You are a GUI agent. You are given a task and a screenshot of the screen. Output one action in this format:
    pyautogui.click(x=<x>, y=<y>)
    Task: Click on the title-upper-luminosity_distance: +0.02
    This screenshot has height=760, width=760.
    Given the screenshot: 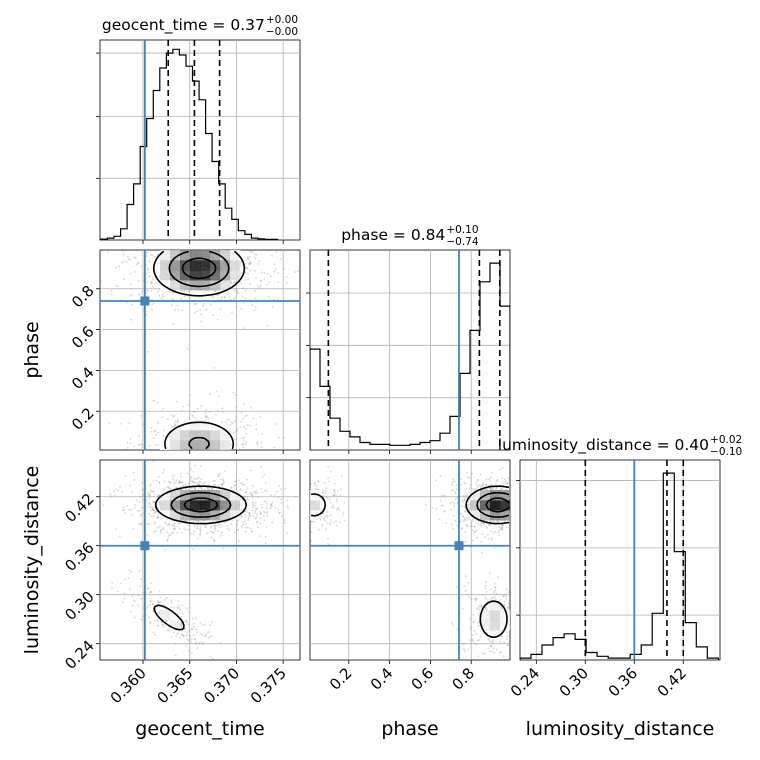 What is the action you would take?
    pyautogui.click(x=726, y=440)
    